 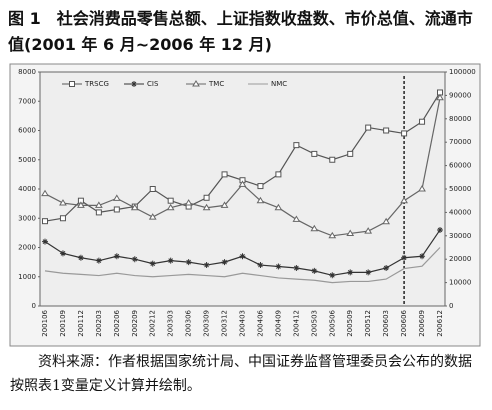 What do you see at coordinates (189, 322) in the screenshot?
I see `x-tick-label: 200306` at bounding box center [189, 322].